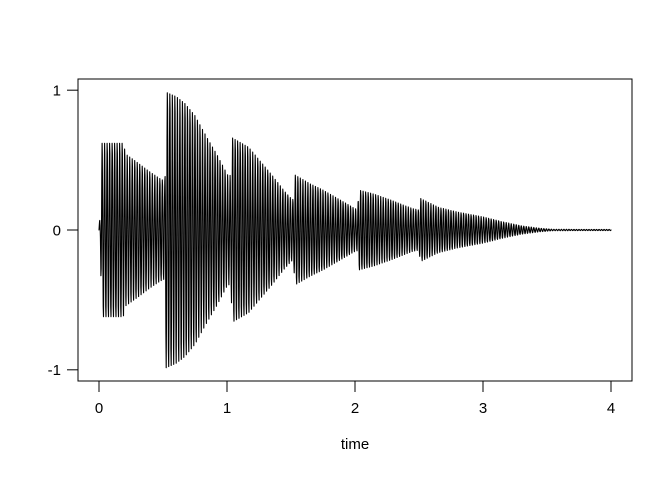 This screenshot has width=672, height=480. I want to click on y-tick-label: -1, so click(54, 370).